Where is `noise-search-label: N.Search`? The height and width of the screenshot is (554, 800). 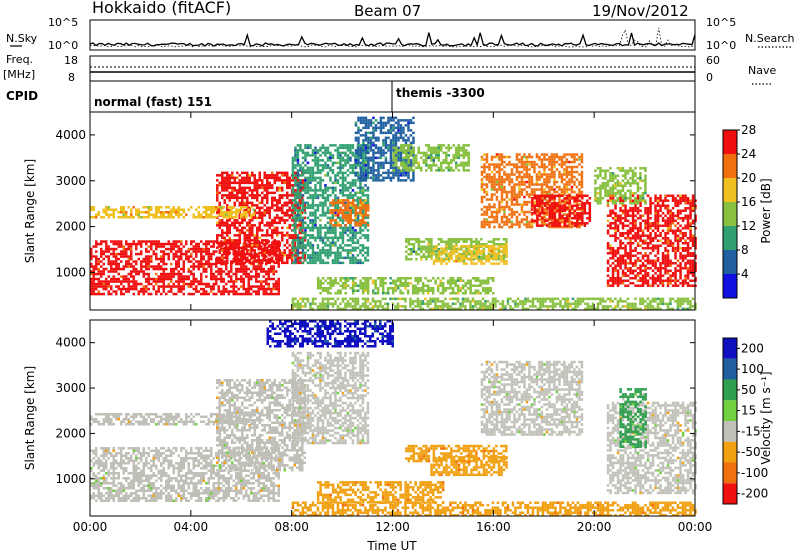 noise-search-label: N.Search is located at coordinates (770, 38).